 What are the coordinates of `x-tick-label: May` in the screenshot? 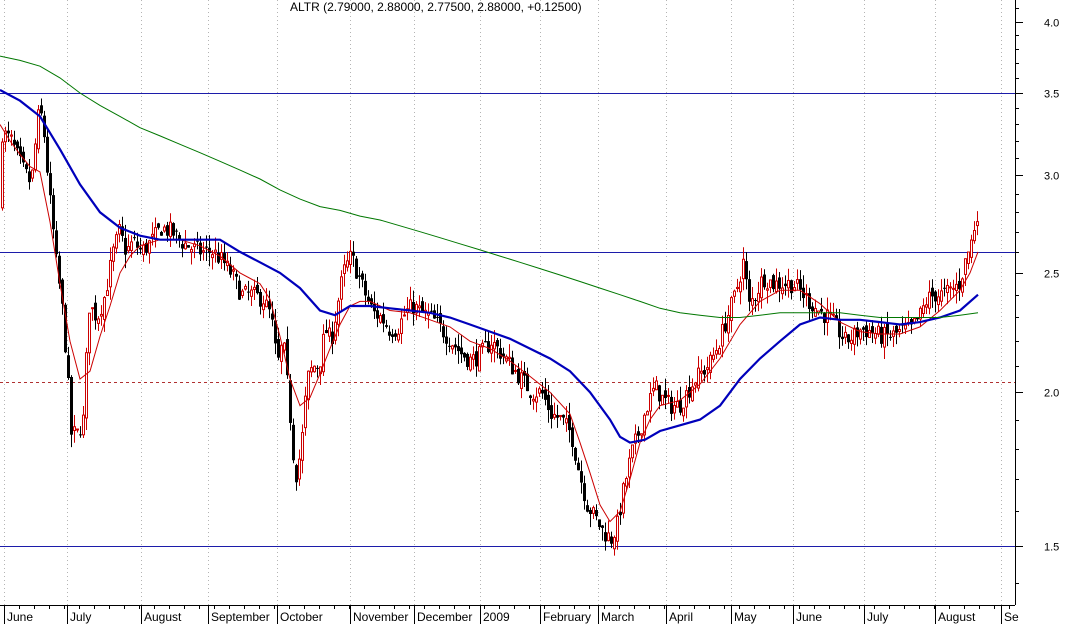 It's located at (745, 617).